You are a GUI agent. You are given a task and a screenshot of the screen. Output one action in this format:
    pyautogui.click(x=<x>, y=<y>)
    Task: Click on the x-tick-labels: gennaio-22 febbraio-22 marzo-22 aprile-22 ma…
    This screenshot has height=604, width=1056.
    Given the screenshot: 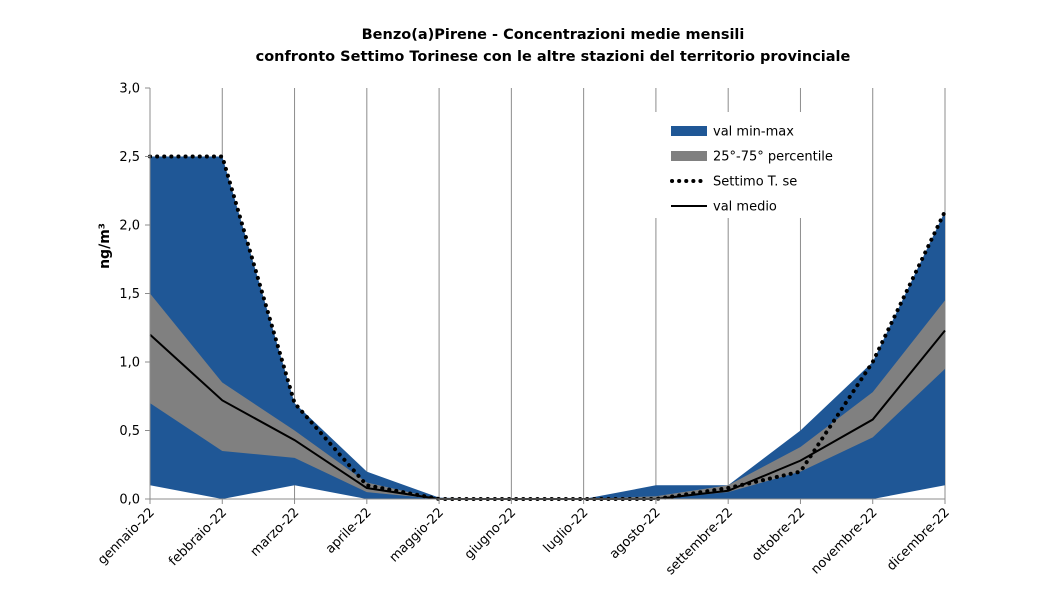 What is the action you would take?
    pyautogui.click(x=524, y=538)
    